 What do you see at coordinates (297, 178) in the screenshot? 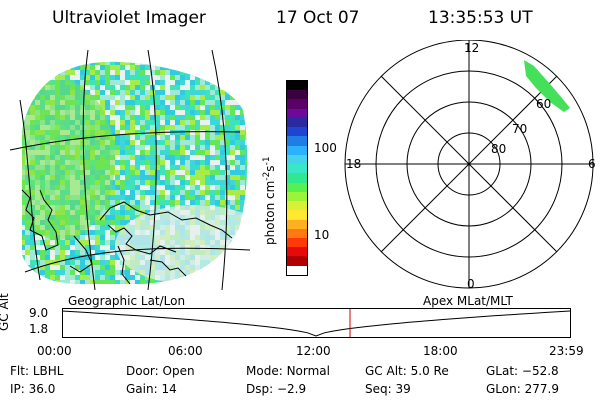
I see `colorbar-gradient` at bounding box center [297, 178].